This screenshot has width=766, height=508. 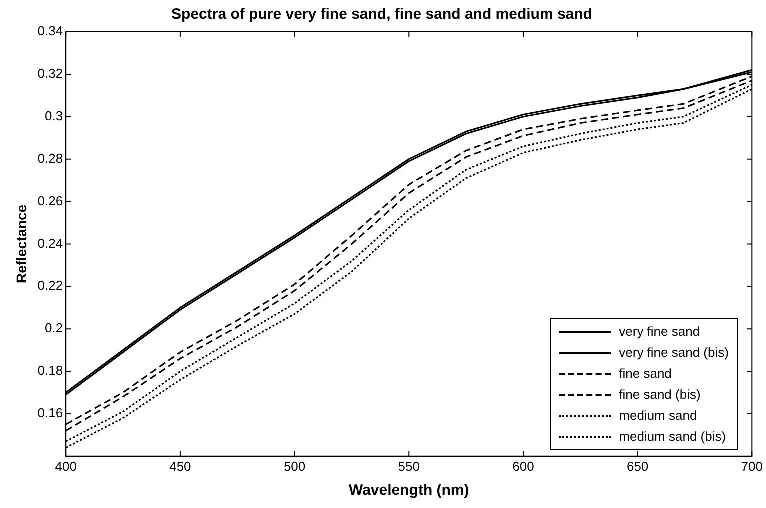 What do you see at coordinates (295, 466) in the screenshot?
I see `x-tick-label: 500` at bounding box center [295, 466].